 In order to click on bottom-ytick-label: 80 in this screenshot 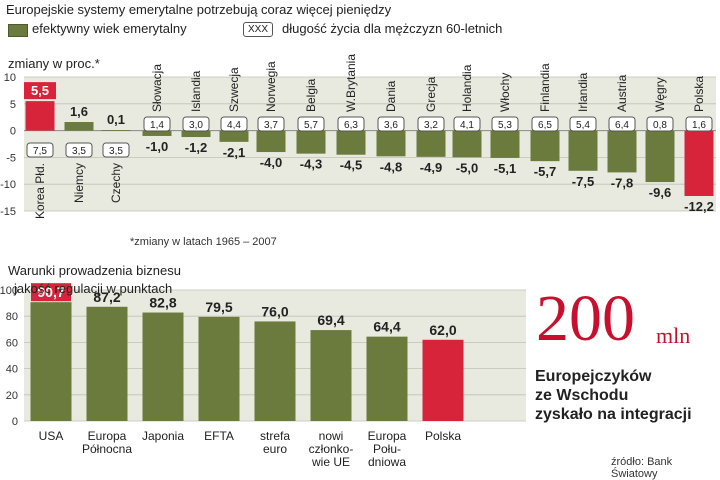, I will do `click(12, 317)`.